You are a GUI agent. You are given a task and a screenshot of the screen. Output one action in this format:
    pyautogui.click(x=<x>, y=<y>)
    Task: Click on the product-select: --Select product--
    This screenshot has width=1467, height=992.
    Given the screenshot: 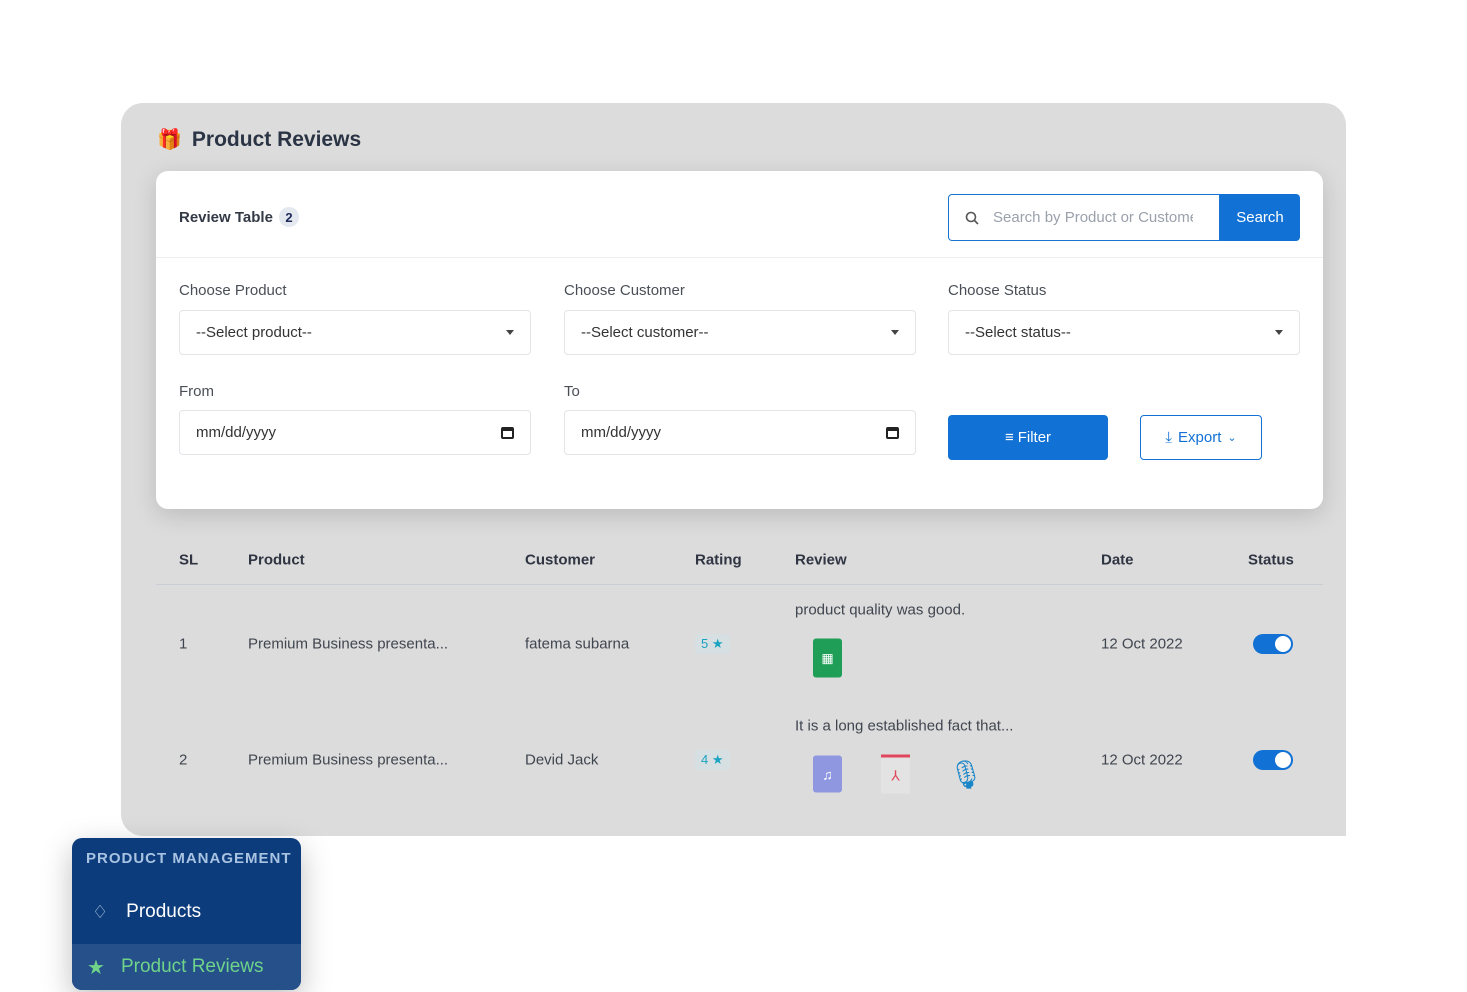 What is the action you would take?
    pyautogui.click(x=355, y=332)
    